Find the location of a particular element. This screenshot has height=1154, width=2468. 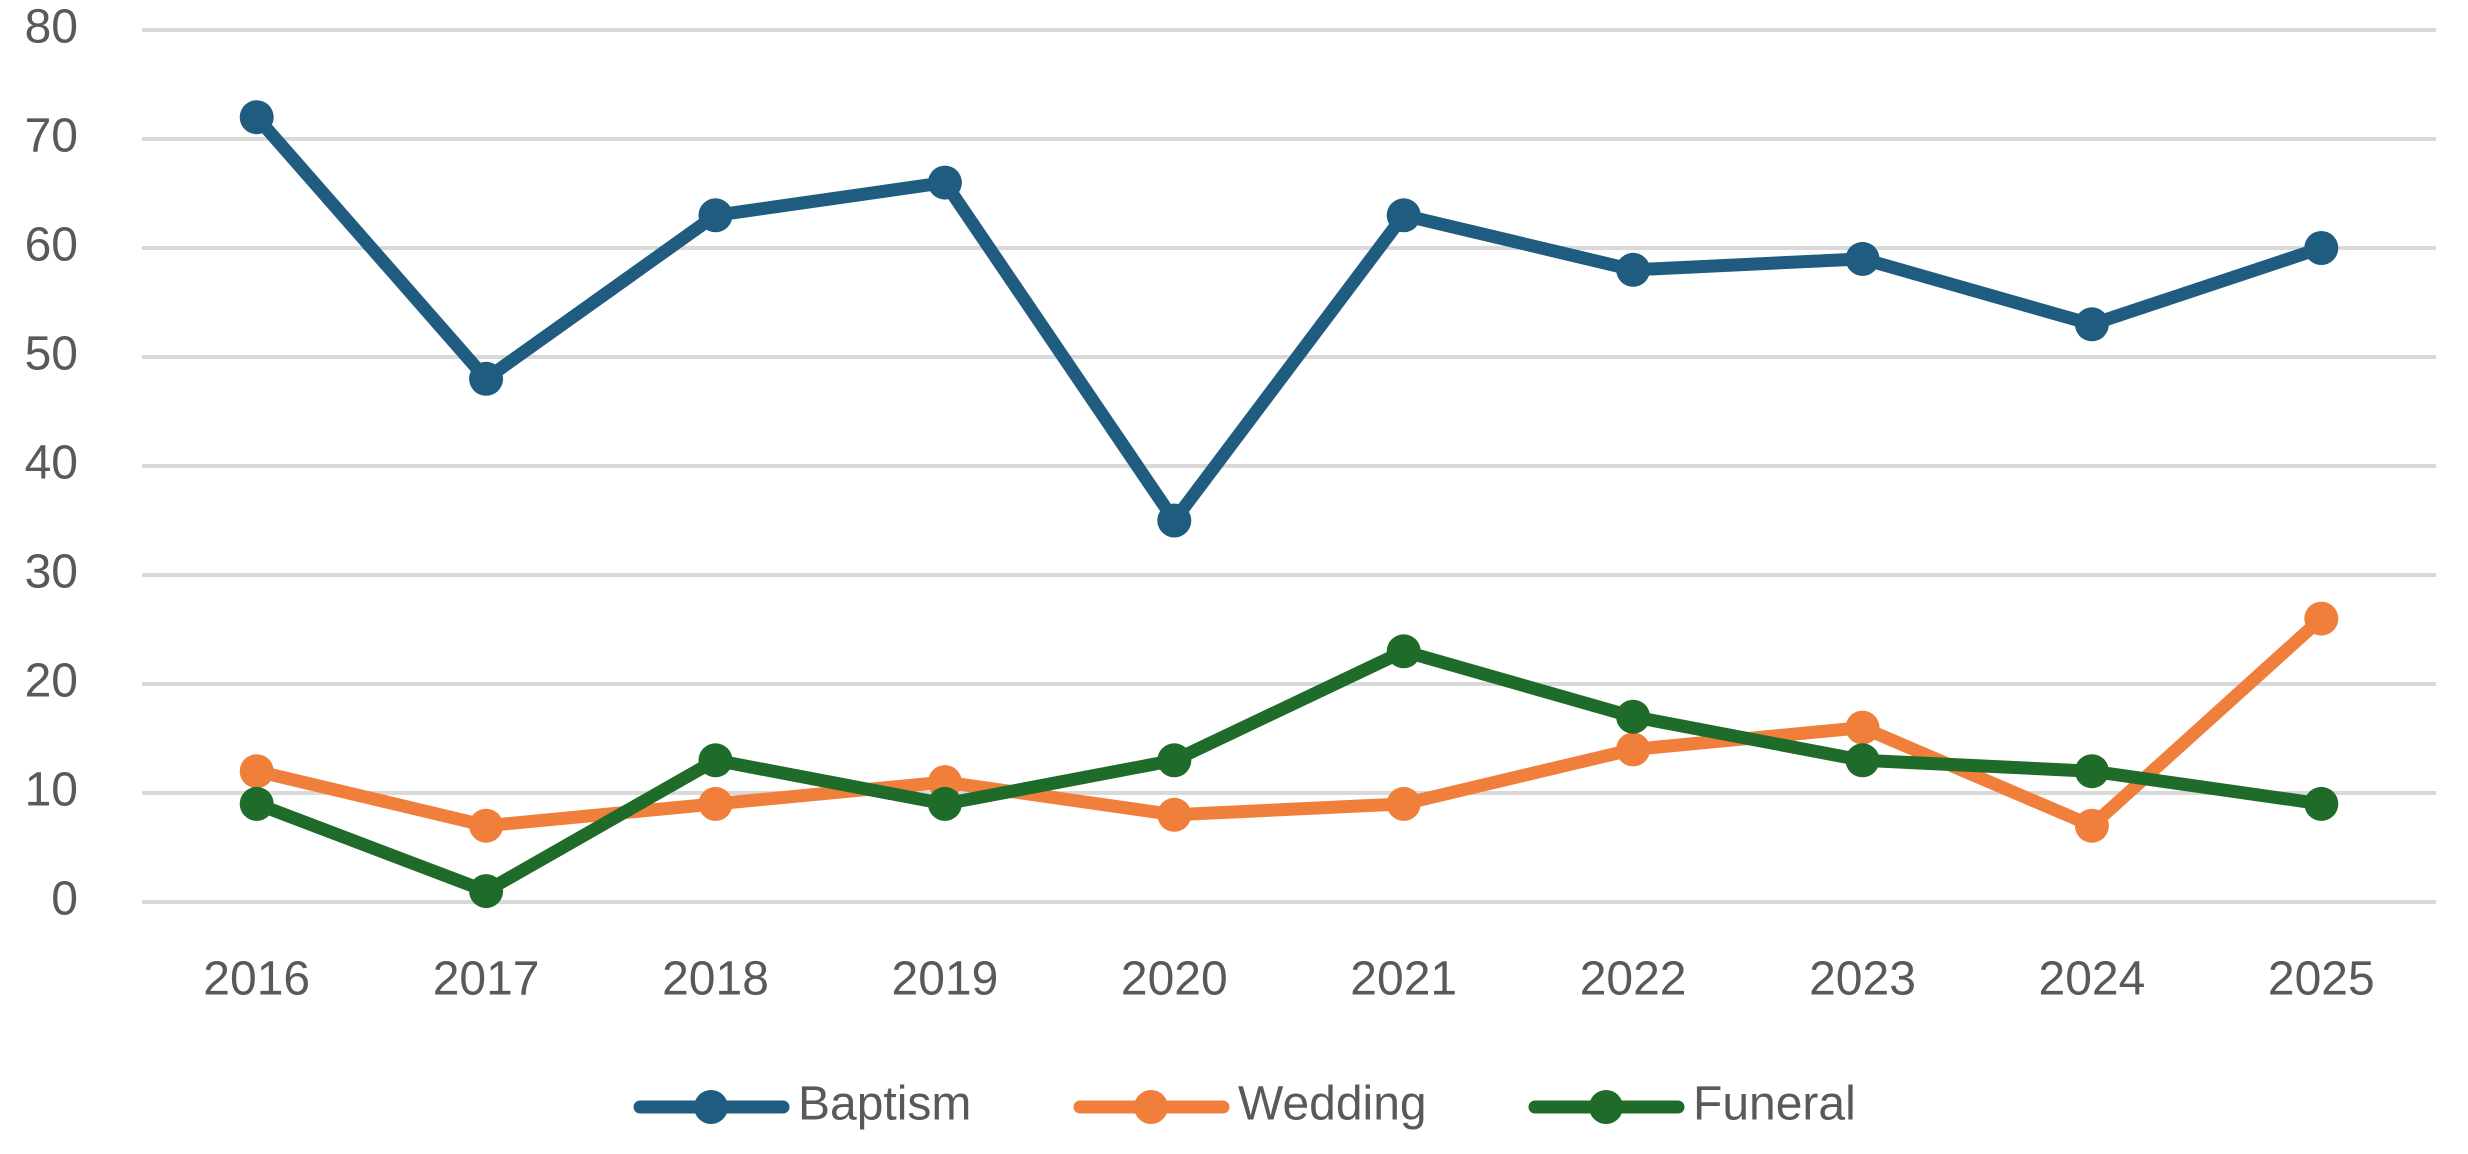

y-tick-label: 70 is located at coordinates (51, 136).